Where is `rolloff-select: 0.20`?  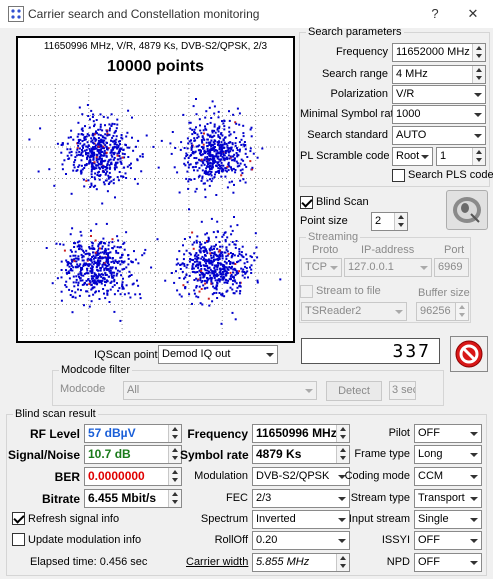 rolloff-select: 0.20 is located at coordinates (301, 540).